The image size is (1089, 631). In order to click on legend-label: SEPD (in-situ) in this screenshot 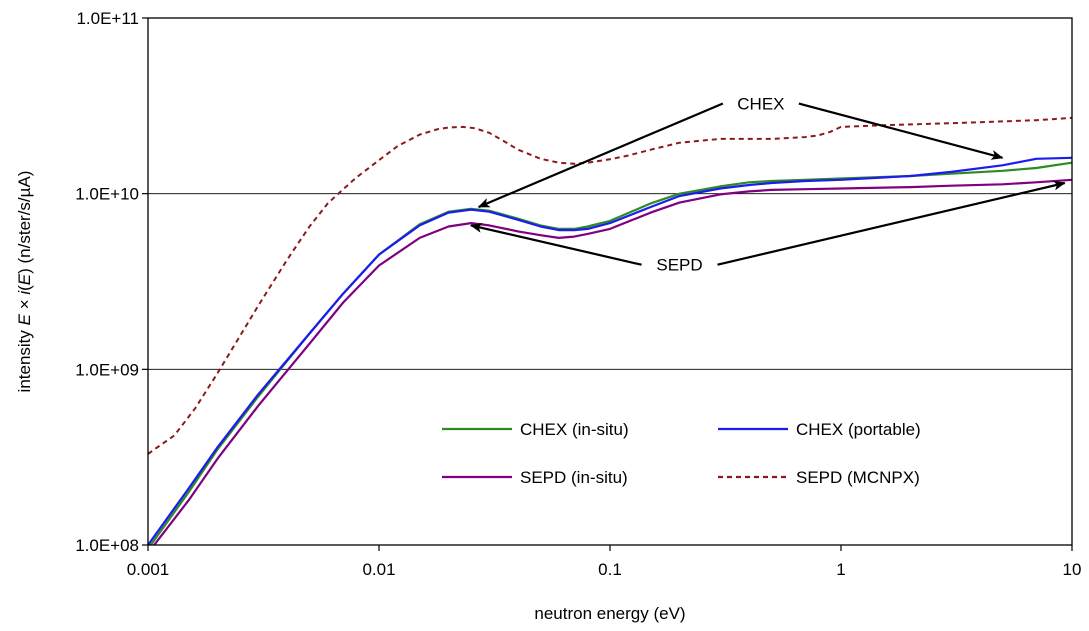, I will do `click(574, 477)`.